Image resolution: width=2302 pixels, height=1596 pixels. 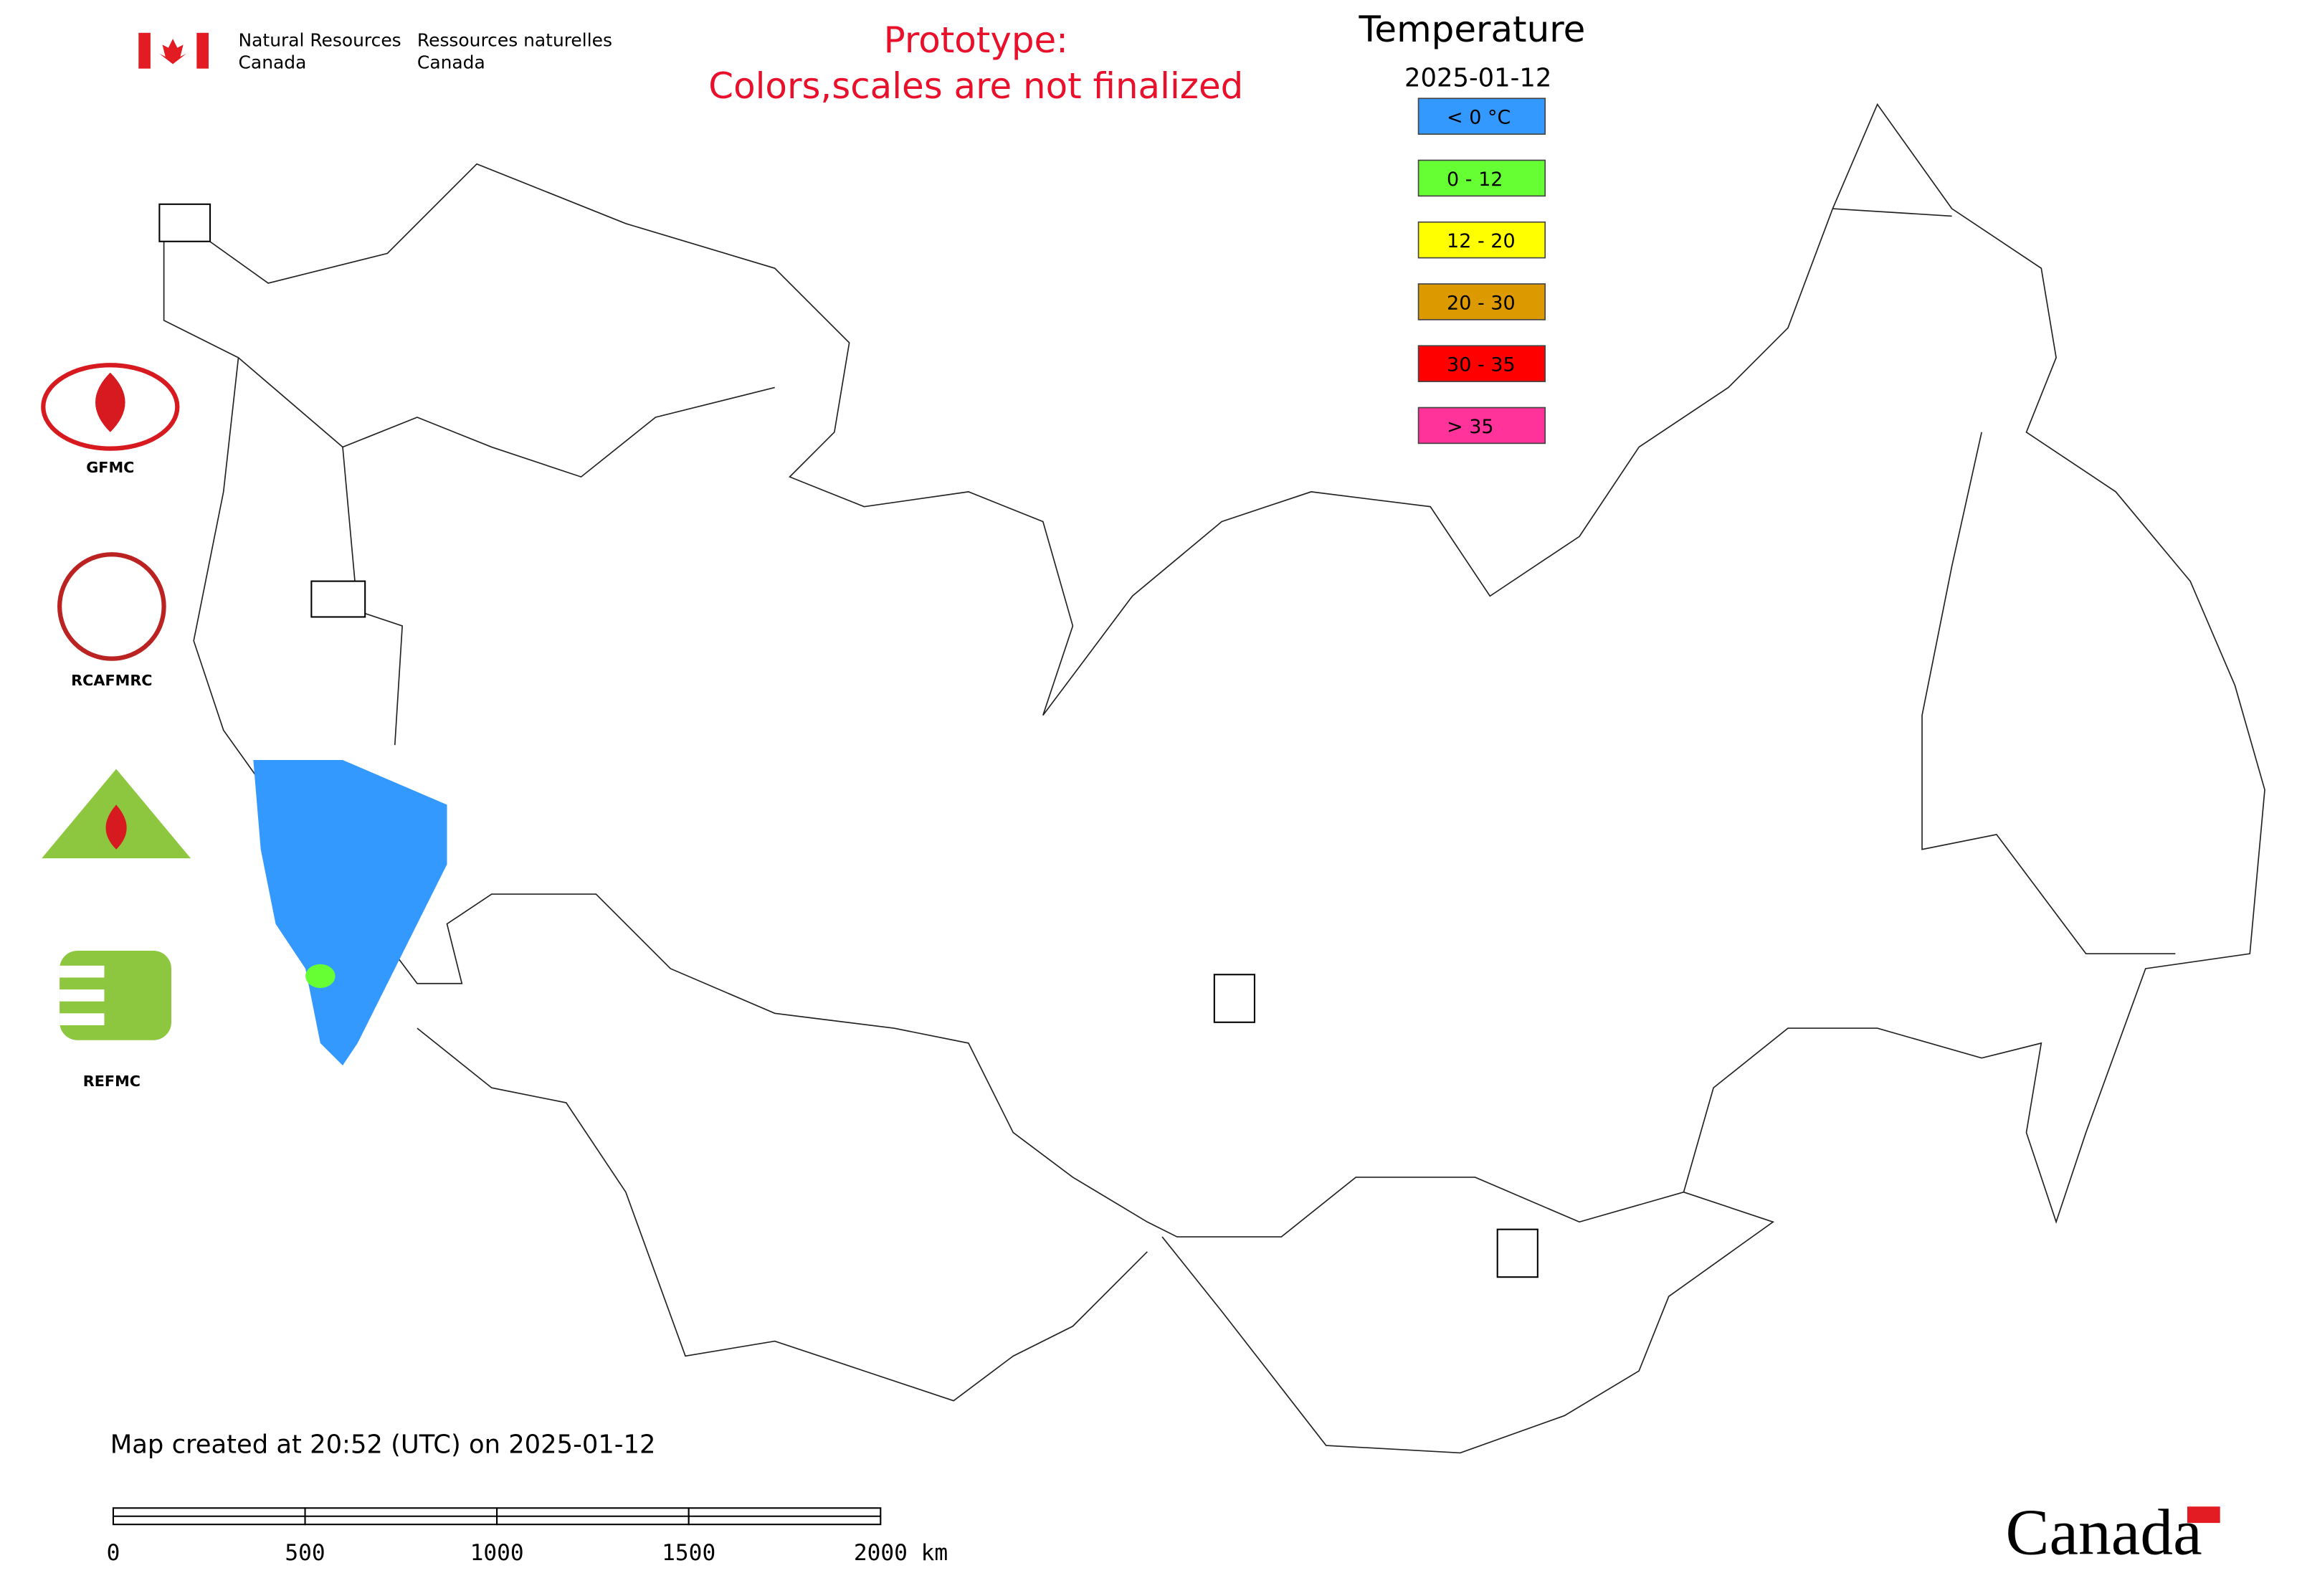 I want to click on logo-refmc: REFMC, so click(x=116, y=1020).